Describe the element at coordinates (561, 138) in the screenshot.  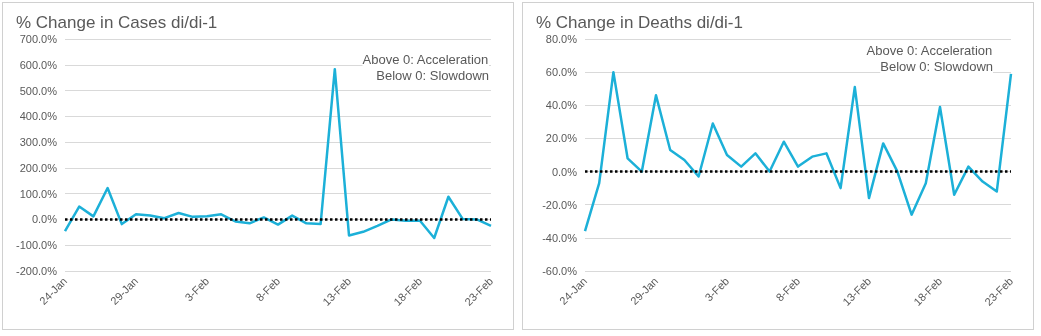
I see `y-tick-label: 20.0%` at that location.